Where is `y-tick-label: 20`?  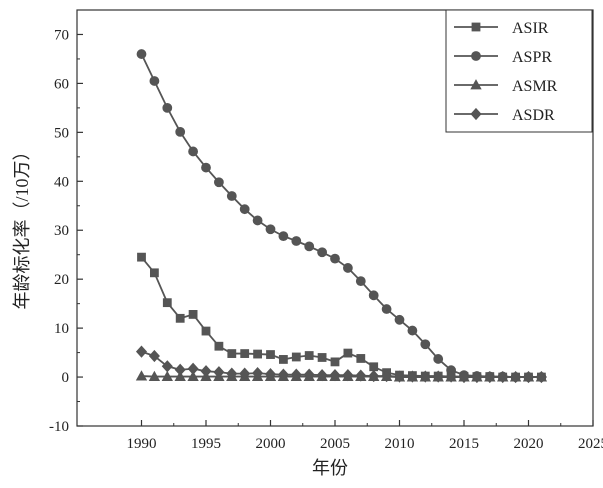
y-tick-label: 20 is located at coordinates (61, 280).